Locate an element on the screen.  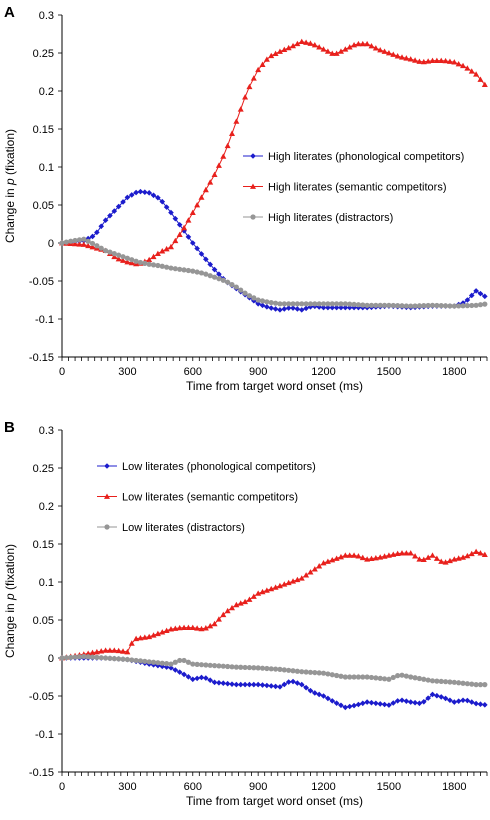
series-line is located at coordinates (273, 251).